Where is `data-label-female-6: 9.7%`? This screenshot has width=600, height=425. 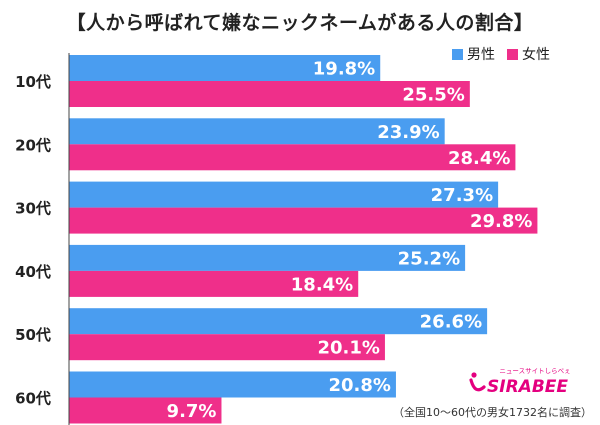
data-label-female-6: 9.7% is located at coordinates (192, 411).